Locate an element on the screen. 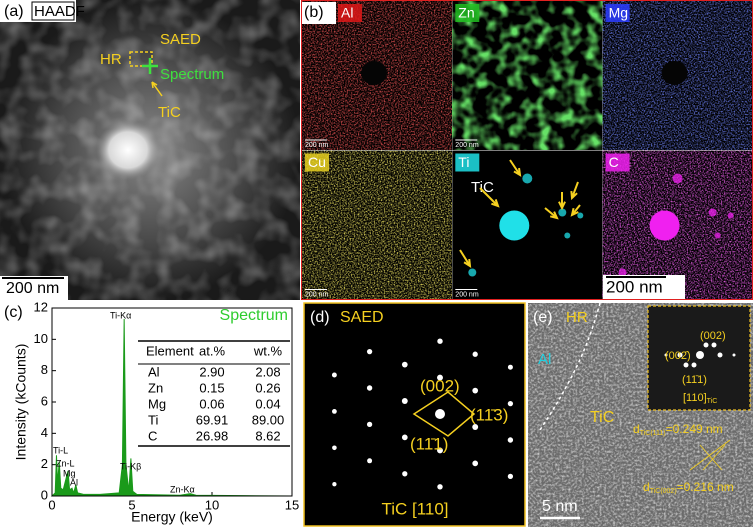 This screenshot has height=527, width=753. peak-label: Zn-L is located at coordinates (65, 463).